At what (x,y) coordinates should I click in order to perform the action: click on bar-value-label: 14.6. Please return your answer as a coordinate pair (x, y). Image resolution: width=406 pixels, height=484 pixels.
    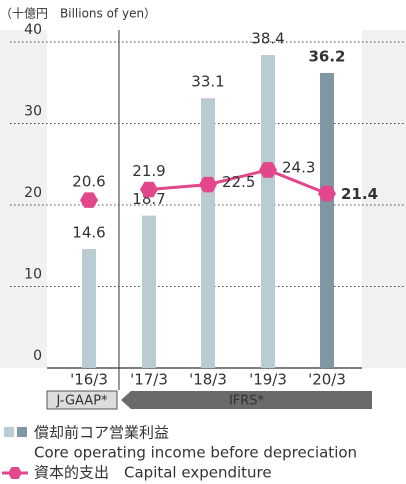
    Looking at the image, I should click on (88, 233).